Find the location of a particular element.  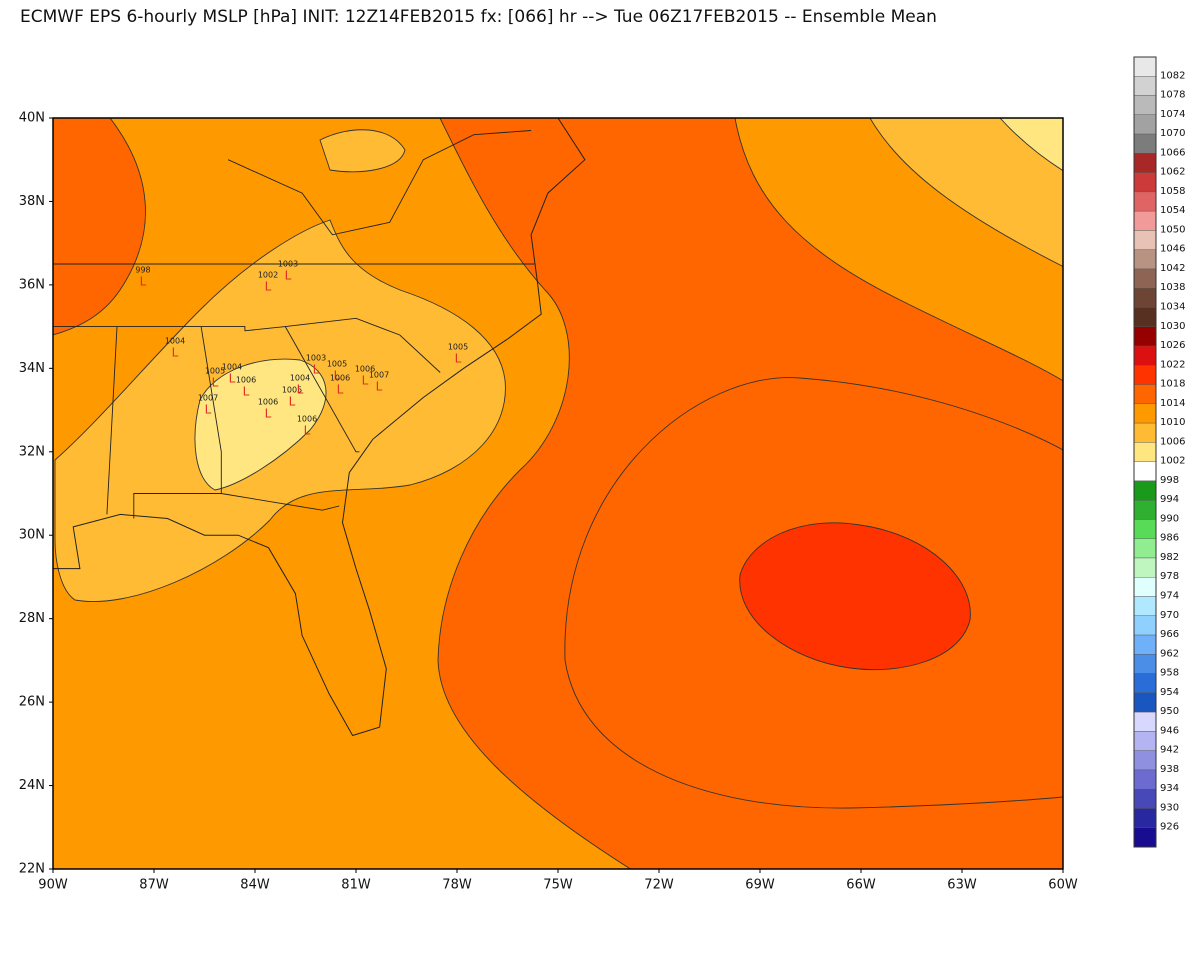

colorbar-label: 1042 is located at coordinates (1172, 268).